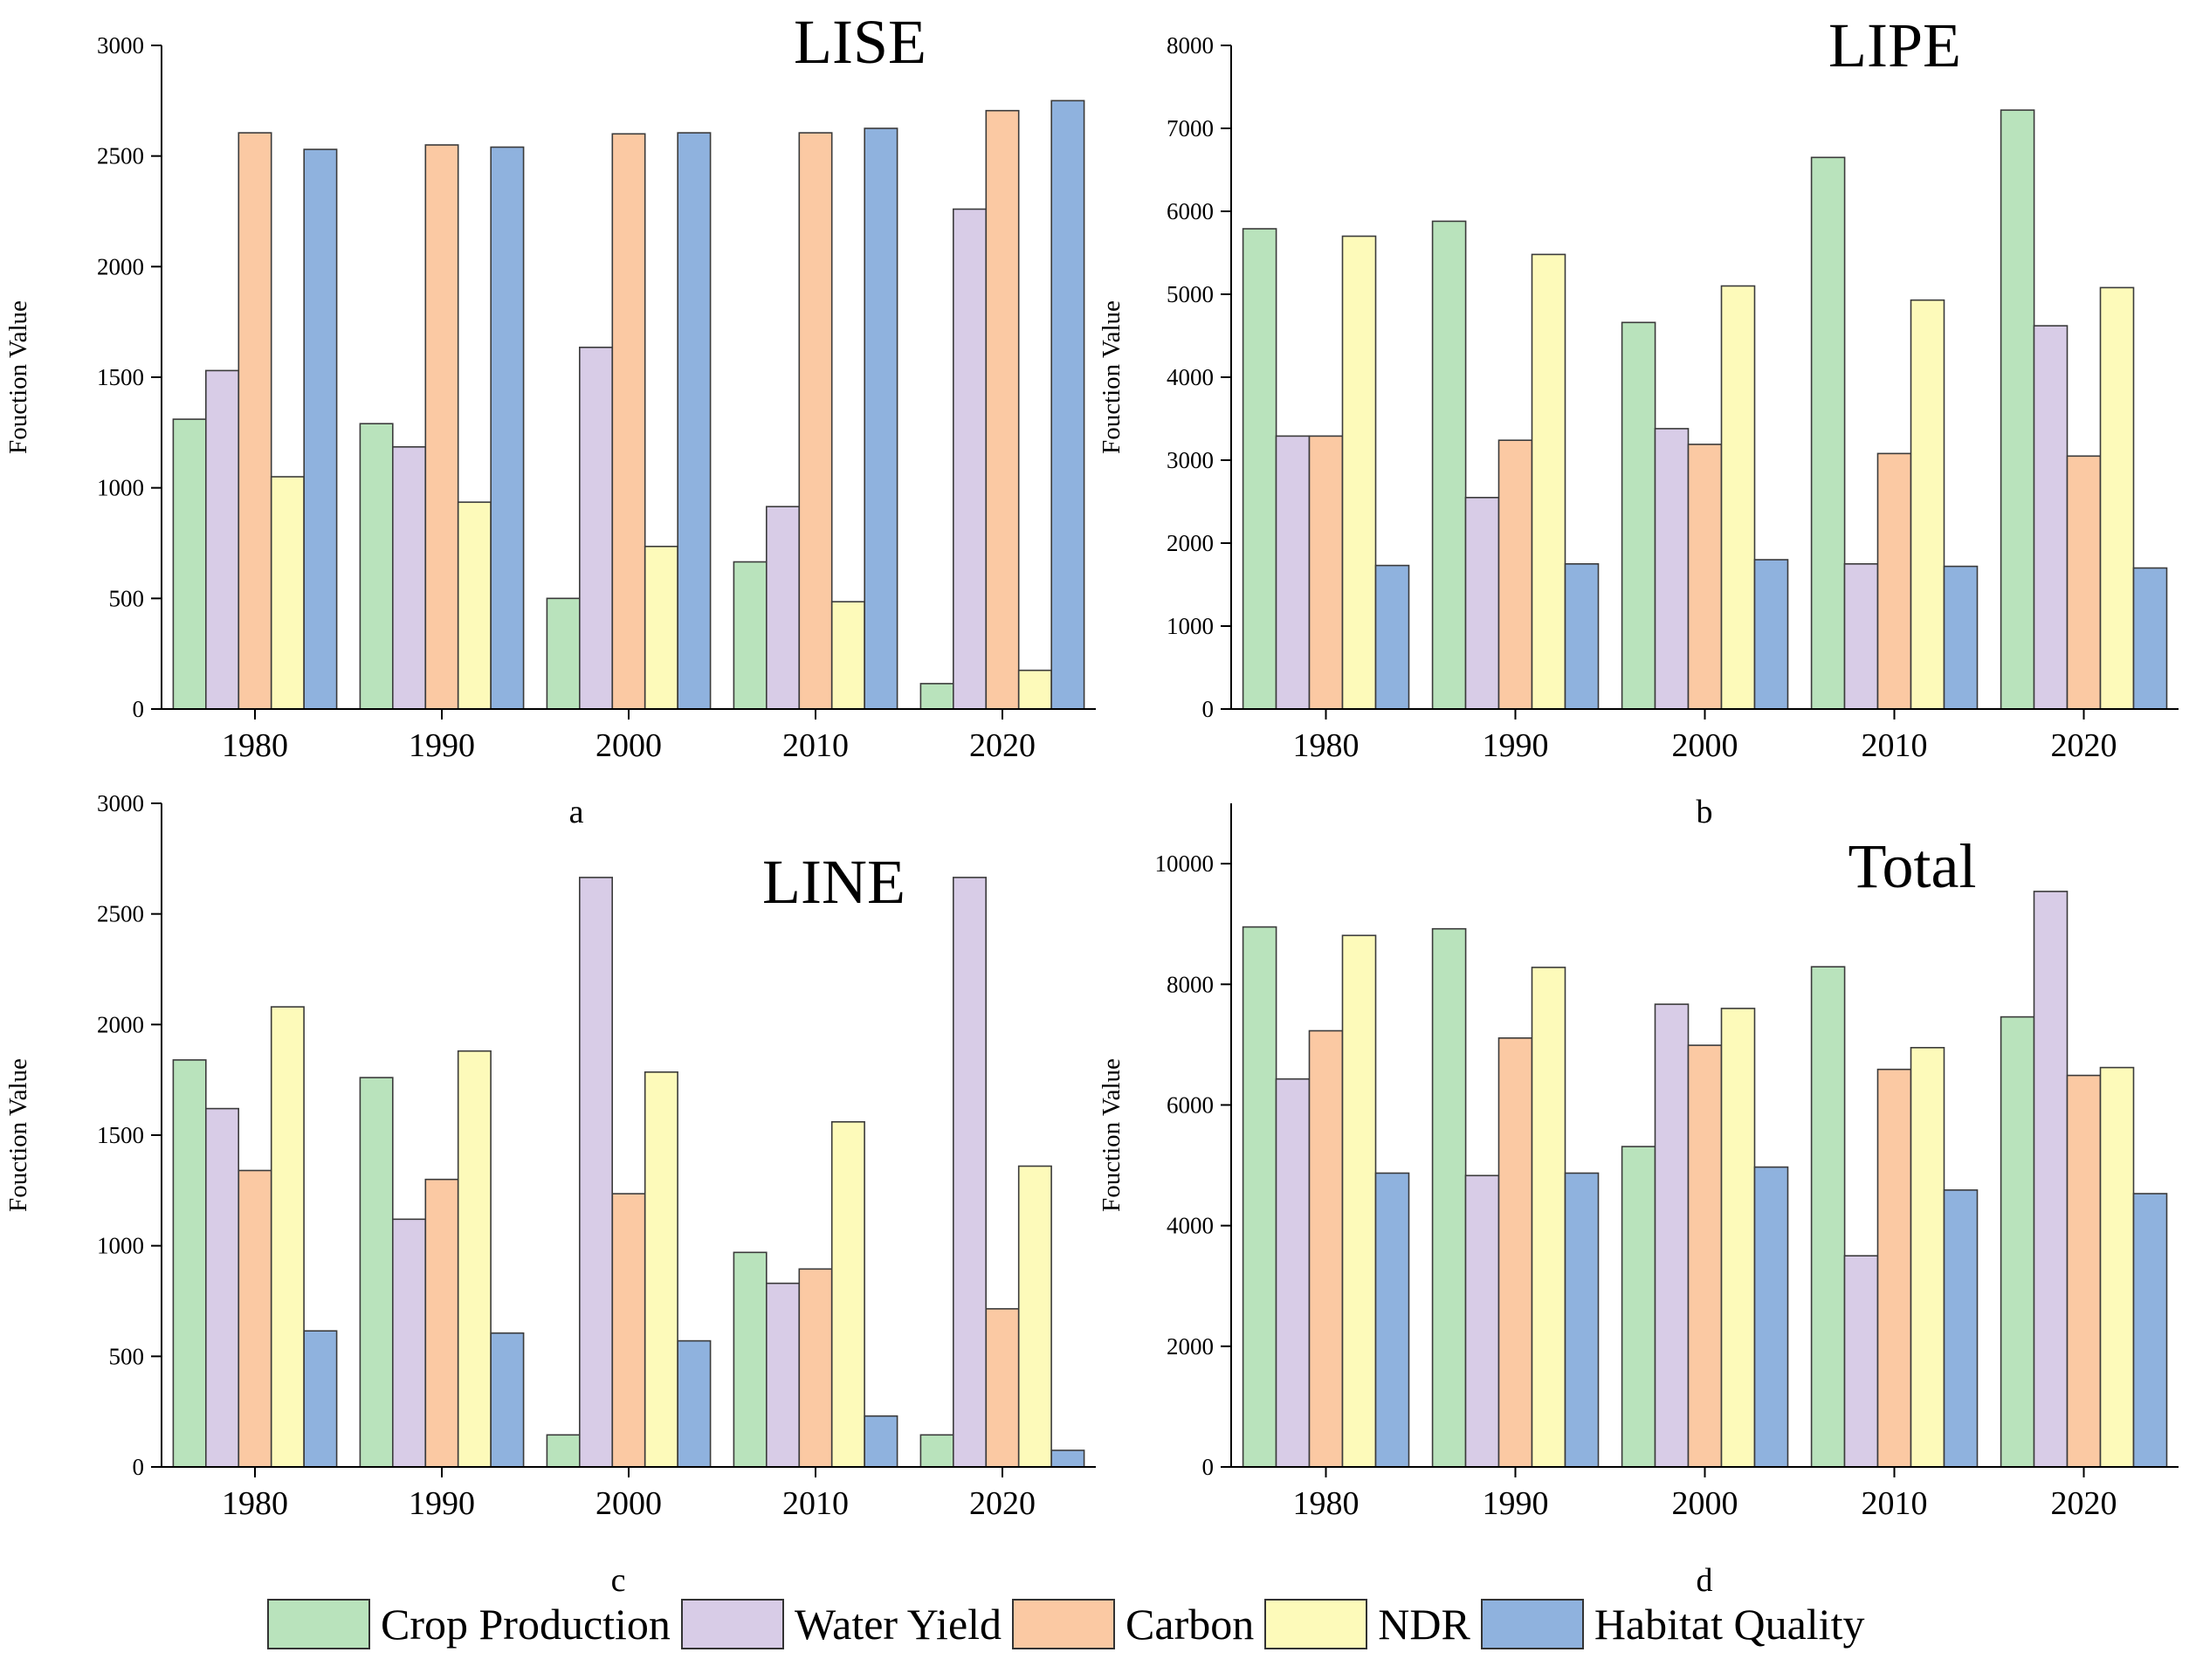 This screenshot has width=2196, height=1680. What do you see at coordinates (120, 914) in the screenshot?
I see `y-tick-label: 2500` at bounding box center [120, 914].